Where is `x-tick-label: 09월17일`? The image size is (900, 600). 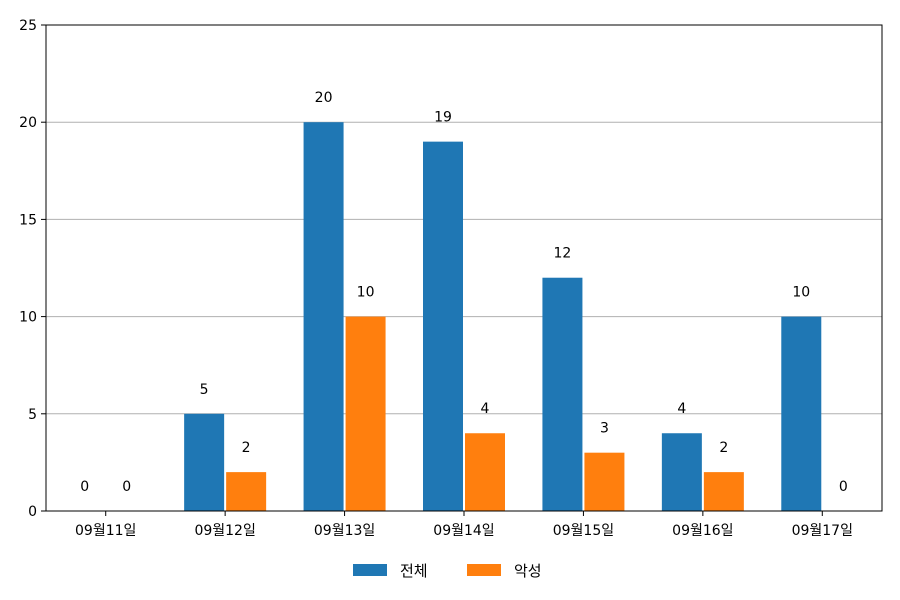 x-tick-label: 09월17일 is located at coordinates (822, 531).